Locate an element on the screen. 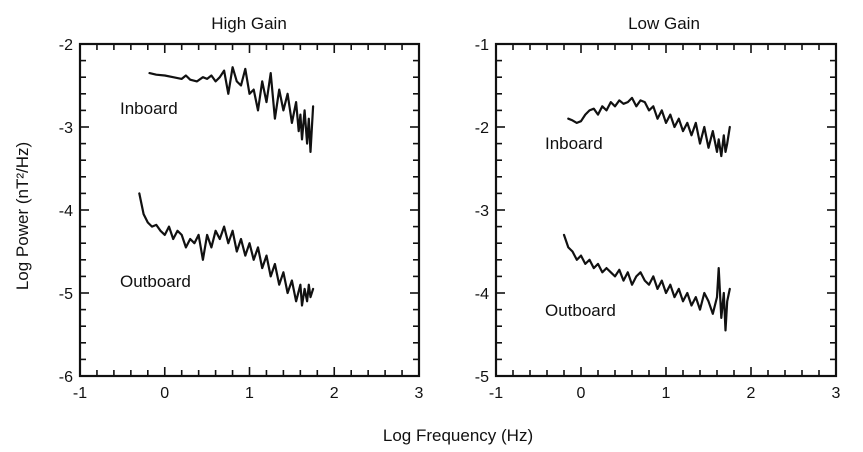  panel-title-low-gain: Low Gain is located at coordinates (664, 23).